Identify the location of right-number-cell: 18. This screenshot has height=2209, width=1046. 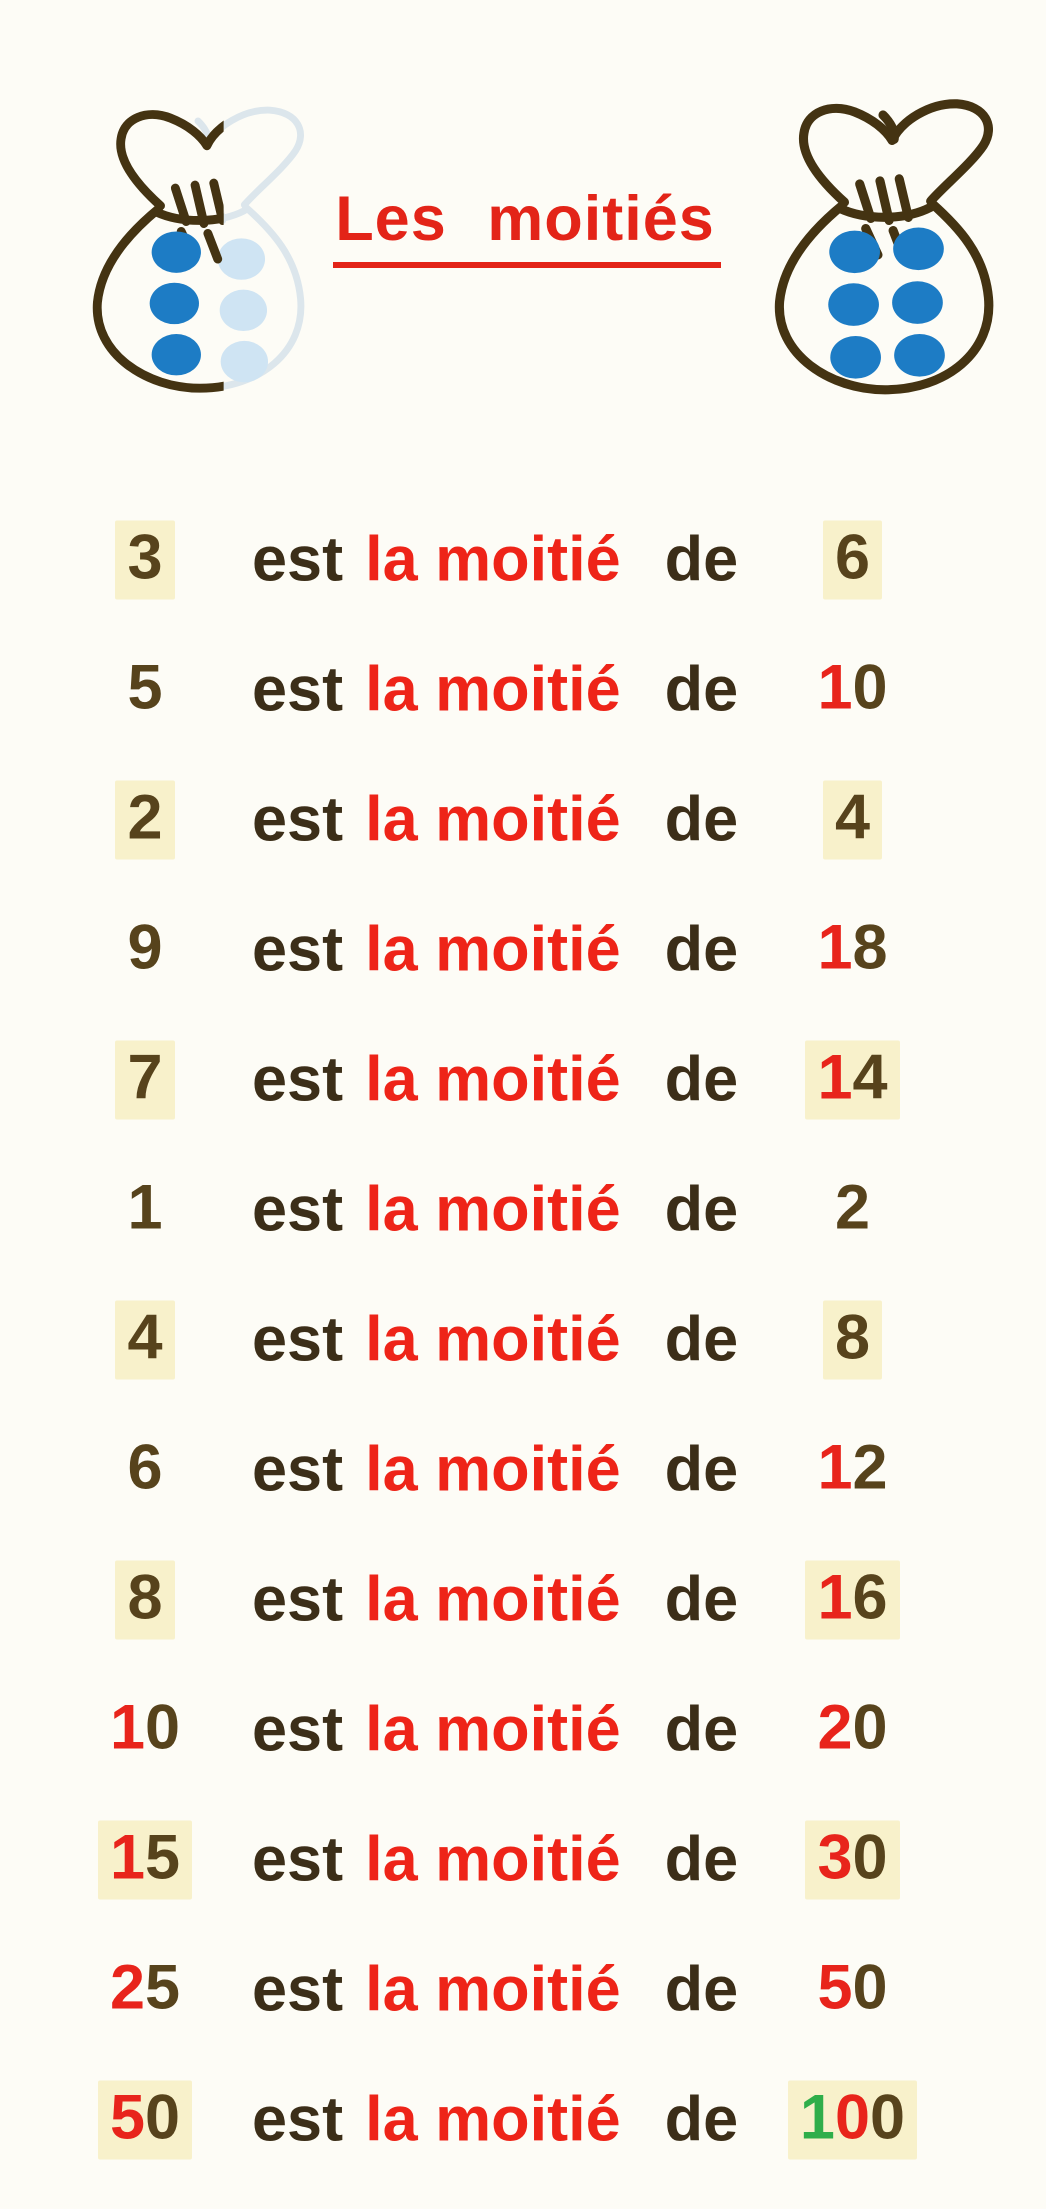
(852, 950).